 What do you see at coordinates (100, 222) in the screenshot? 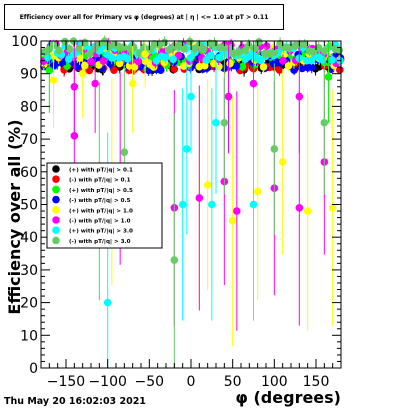
I see `legend-label: (-) with pT/|q| > 1.0` at bounding box center [100, 222].